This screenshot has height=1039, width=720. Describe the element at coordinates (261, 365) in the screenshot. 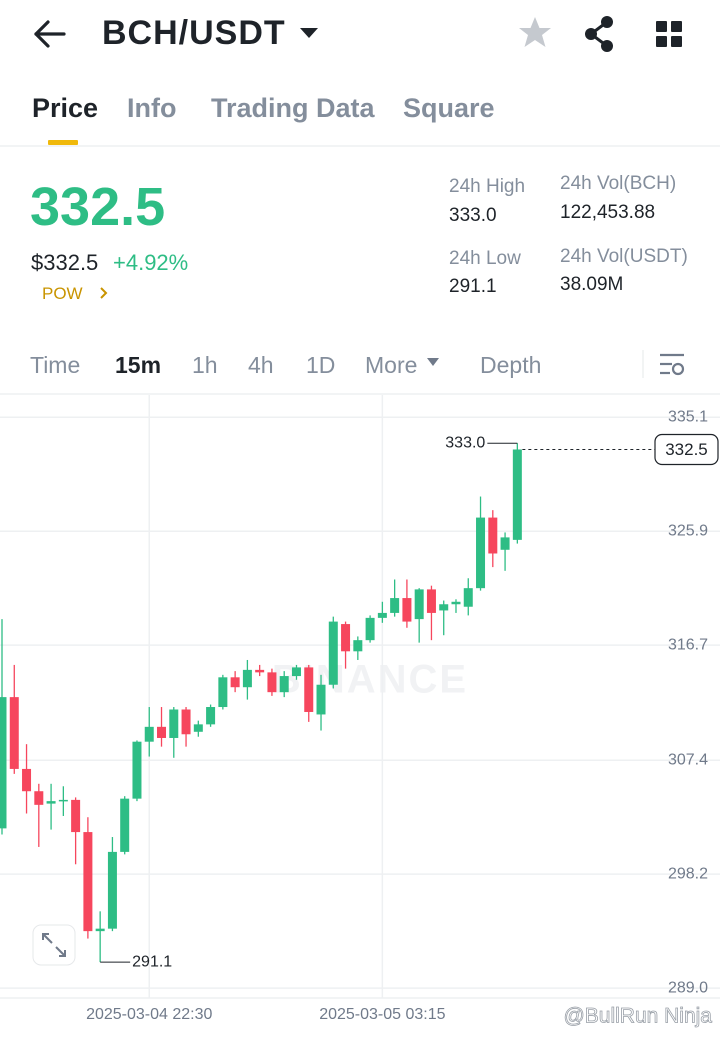

I see `interval: 4h` at that location.